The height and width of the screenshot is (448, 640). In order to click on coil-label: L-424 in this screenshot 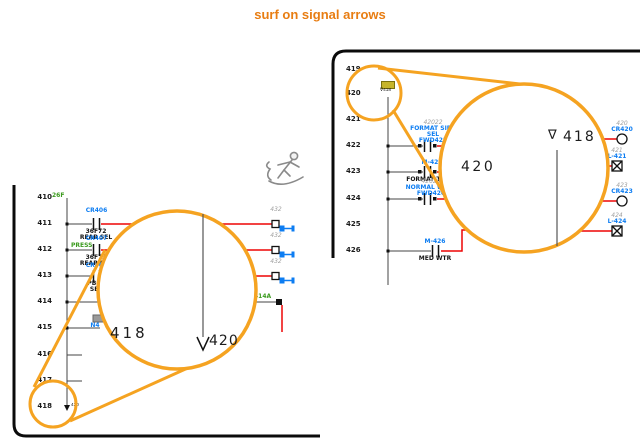, I will do `click(617, 221)`.